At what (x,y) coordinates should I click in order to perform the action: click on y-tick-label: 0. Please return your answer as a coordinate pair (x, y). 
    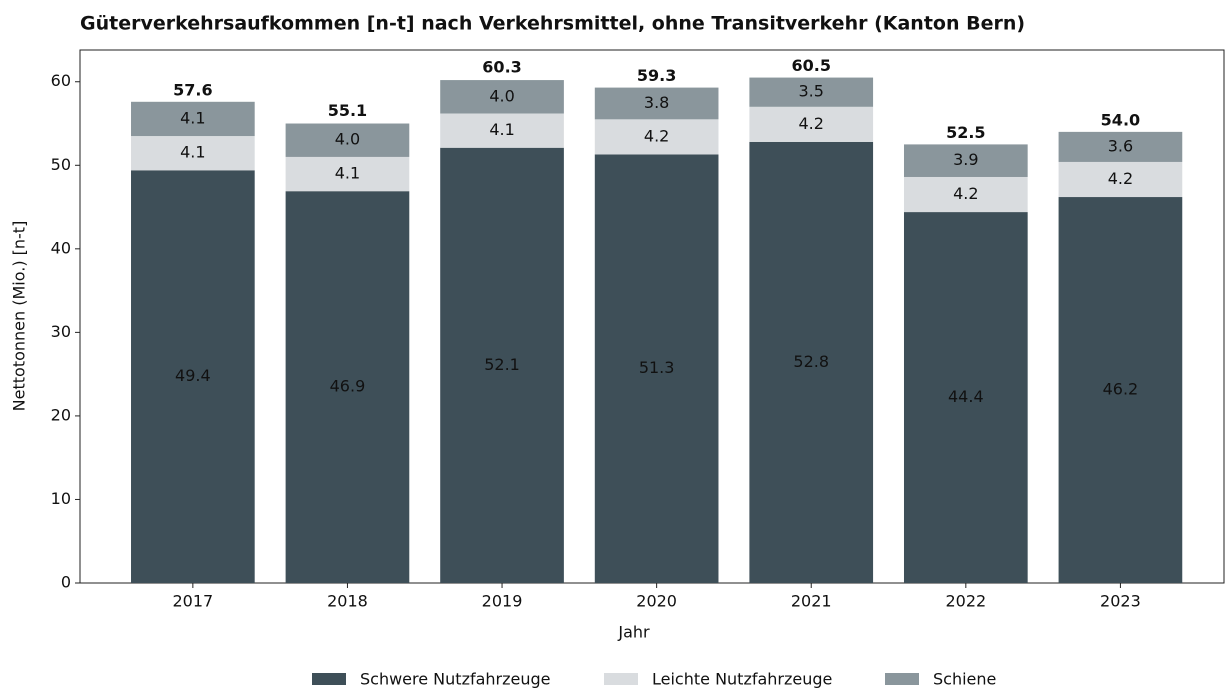
    Looking at the image, I should click on (66, 582).